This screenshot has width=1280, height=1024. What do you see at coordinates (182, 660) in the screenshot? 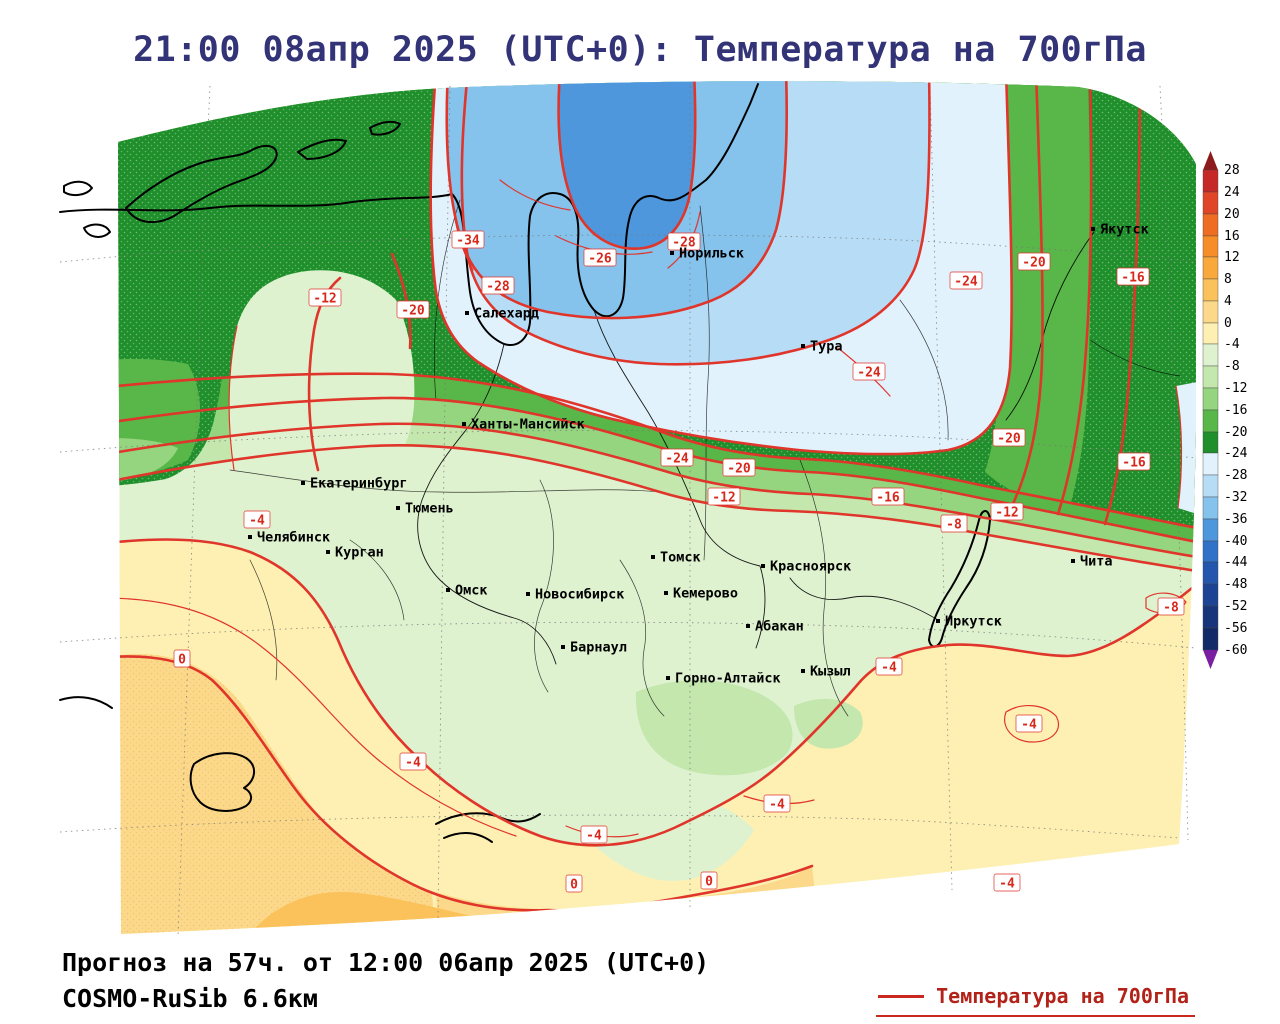
I see `svg-text: 0` at bounding box center [182, 660].